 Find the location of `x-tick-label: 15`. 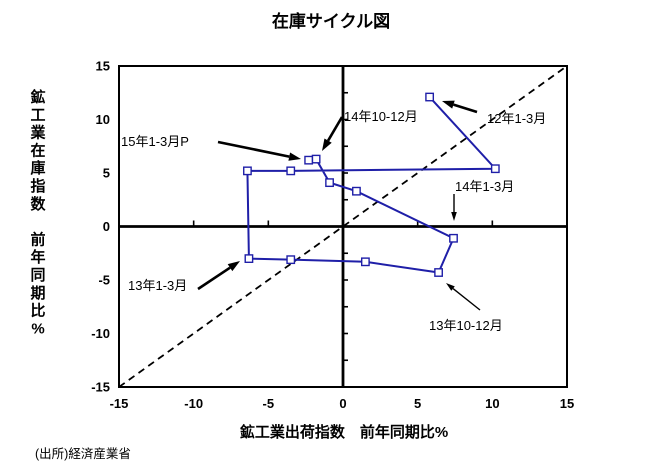

x-tick-label: 15 is located at coordinates (567, 403).